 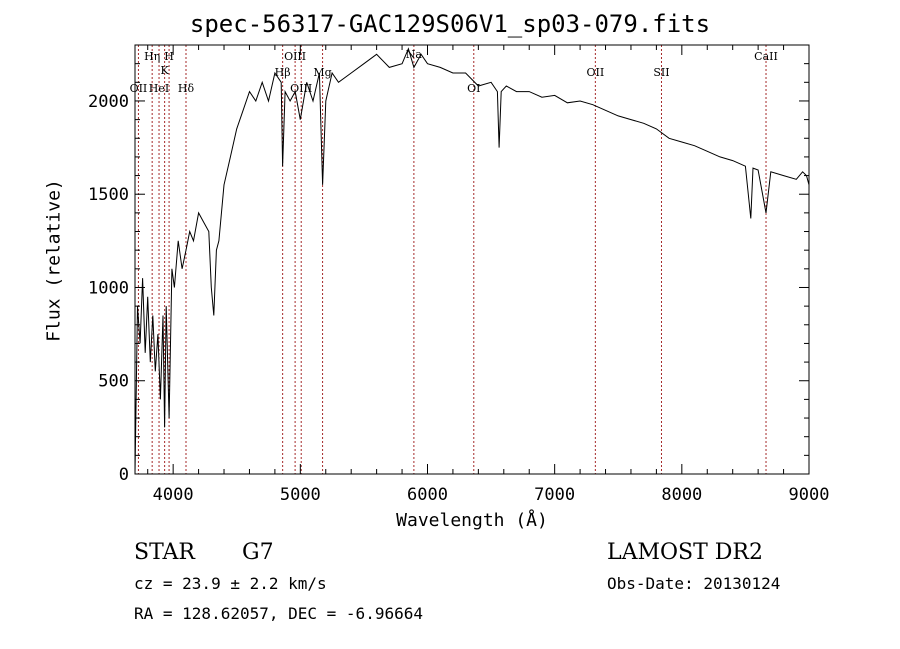 I want to click on y-axis-label: Flux (relative), so click(x=54, y=260).